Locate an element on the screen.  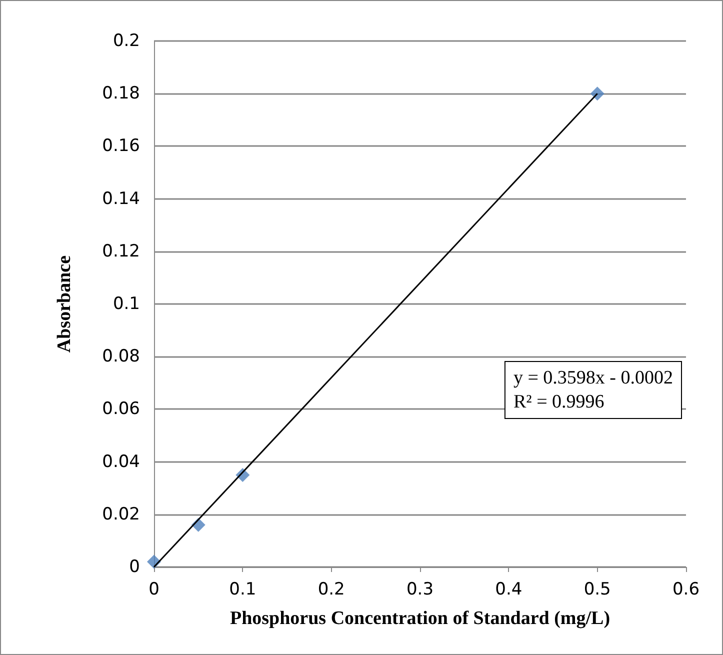
y-tick-label: 0.12 is located at coordinates (121, 251).